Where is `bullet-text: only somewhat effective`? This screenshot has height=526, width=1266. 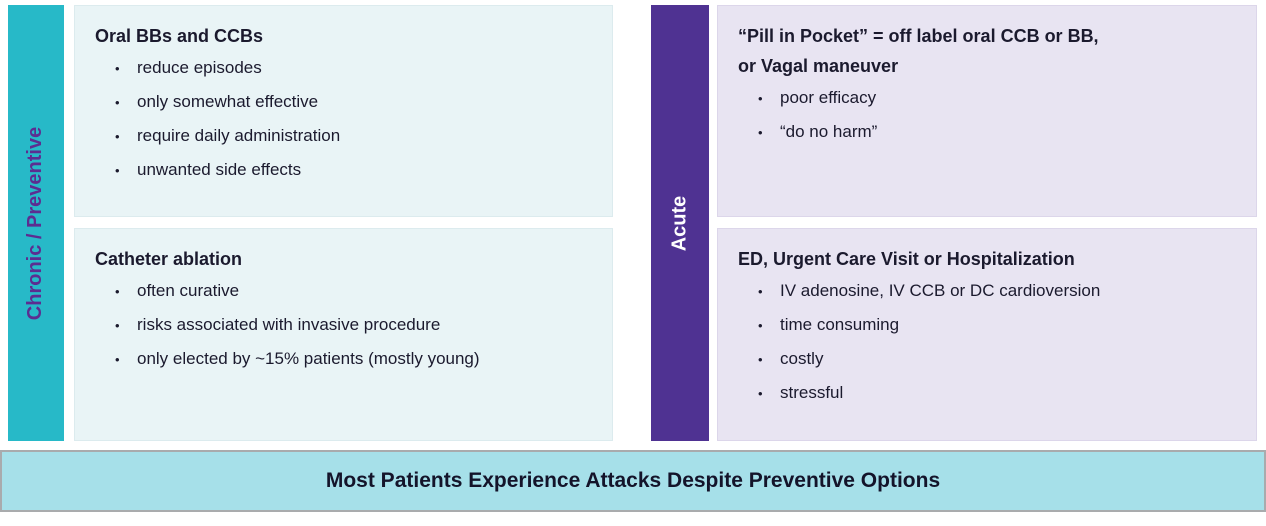 bullet-text: only somewhat effective is located at coordinates (228, 101).